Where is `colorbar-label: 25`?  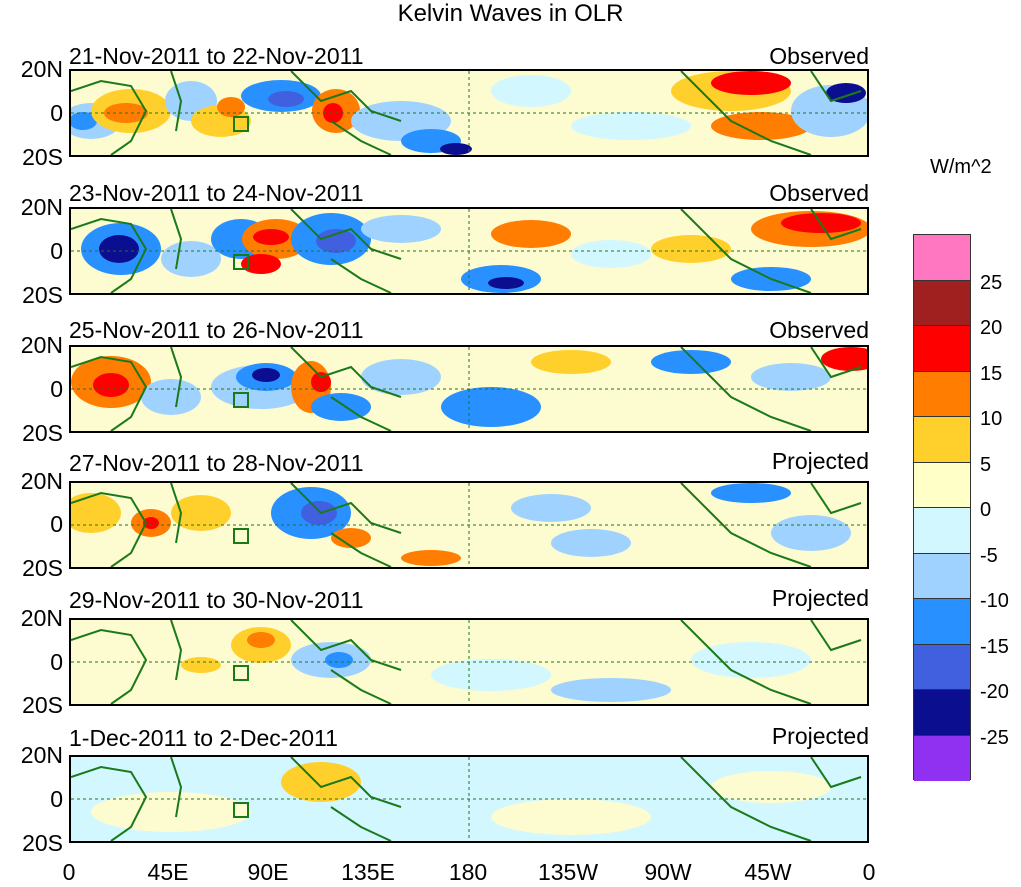
colorbar-label: 25 is located at coordinates (991, 283).